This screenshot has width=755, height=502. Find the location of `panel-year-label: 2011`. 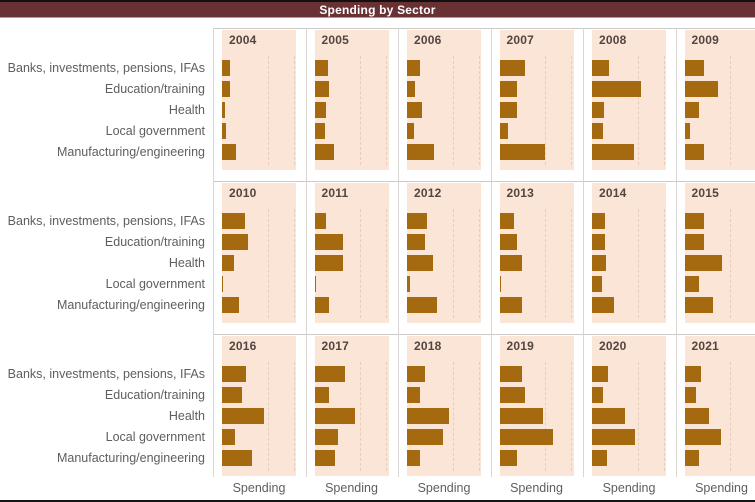

panel-year-label: 2011 is located at coordinates (335, 193).